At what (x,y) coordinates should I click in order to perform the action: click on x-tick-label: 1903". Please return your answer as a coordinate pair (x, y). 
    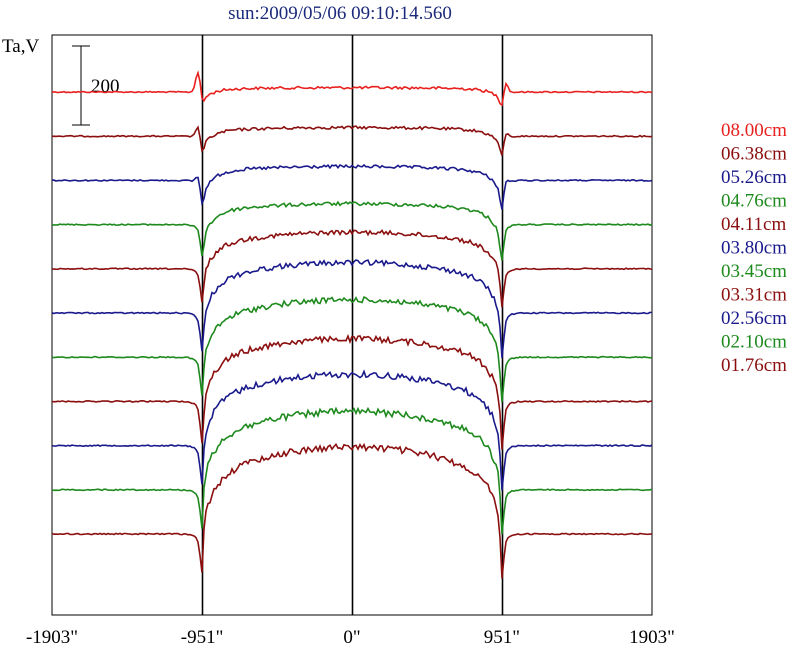
    Looking at the image, I should click on (652, 637).